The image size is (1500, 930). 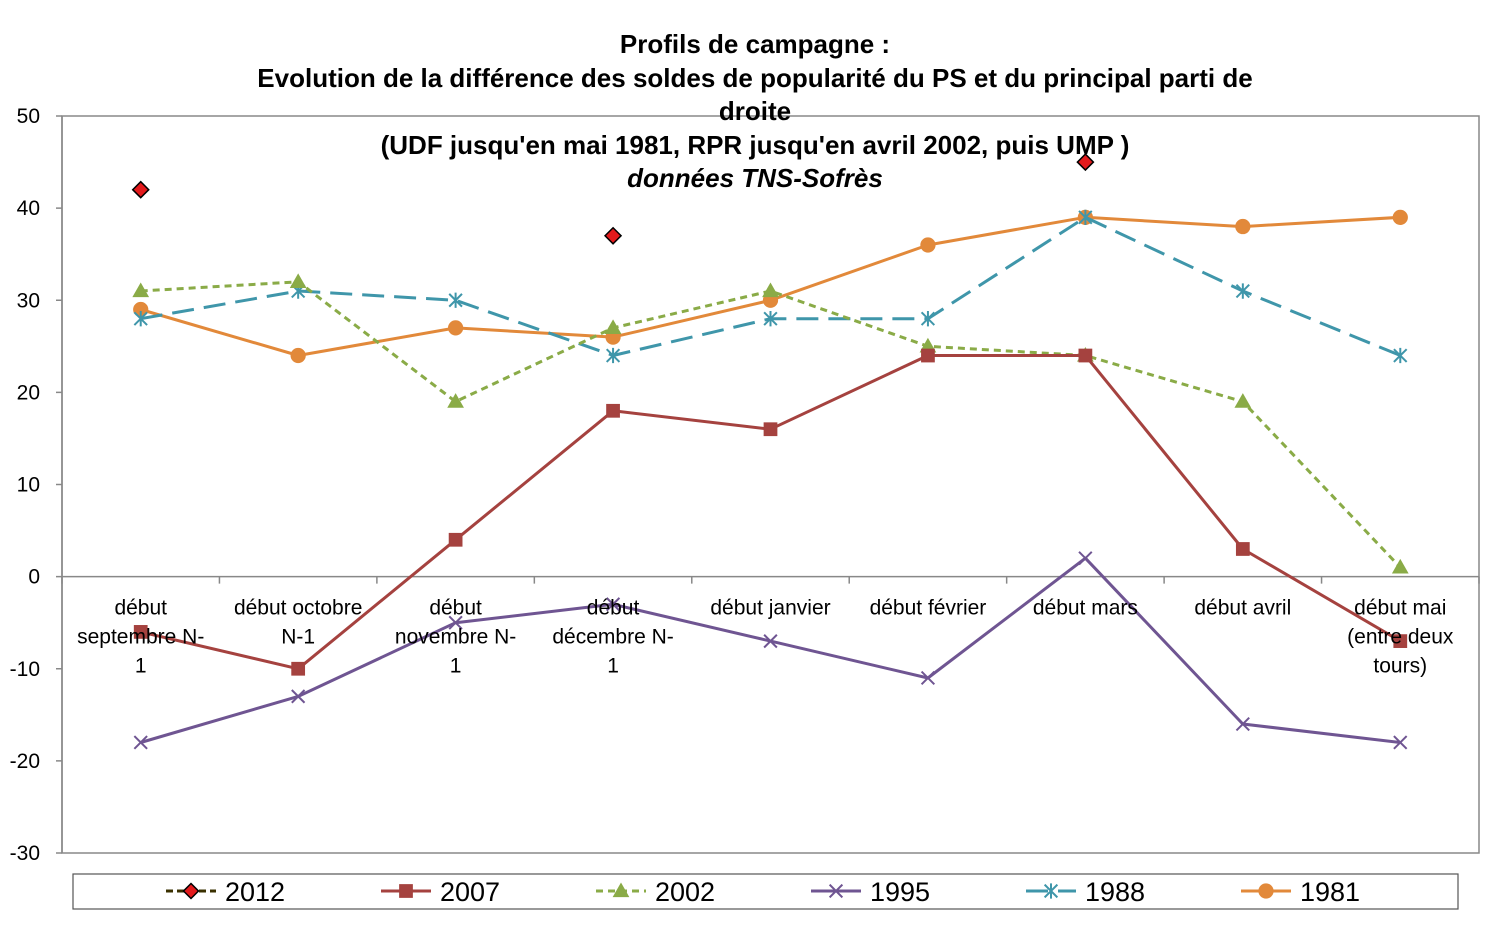 What do you see at coordinates (28, 485) in the screenshot?
I see `y-tick-label: 10` at bounding box center [28, 485].